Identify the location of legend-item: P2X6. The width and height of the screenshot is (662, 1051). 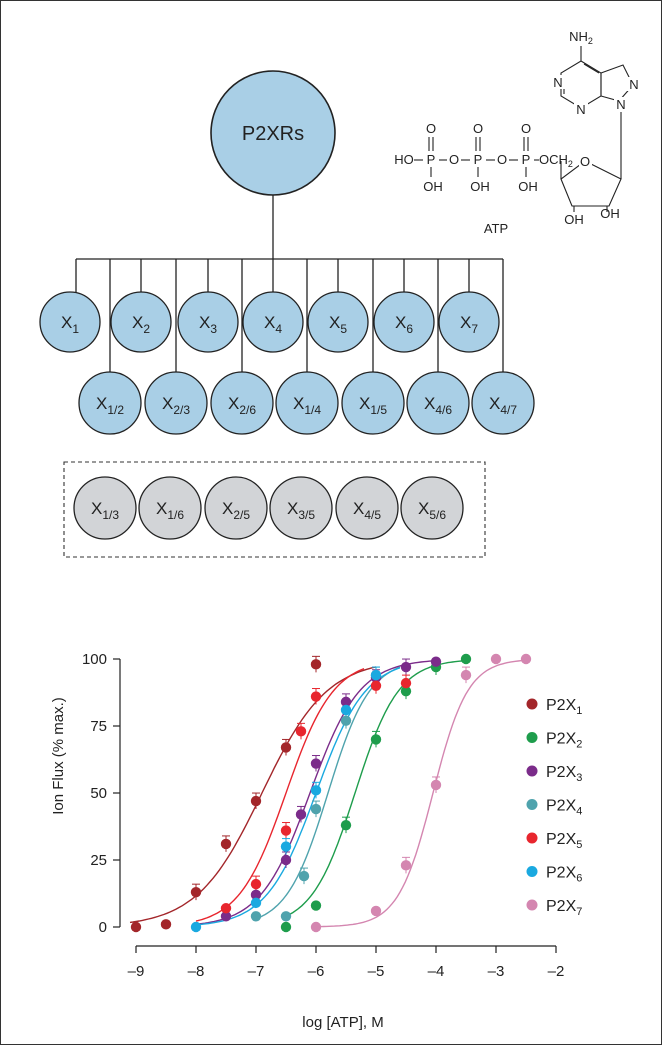
(555, 875).